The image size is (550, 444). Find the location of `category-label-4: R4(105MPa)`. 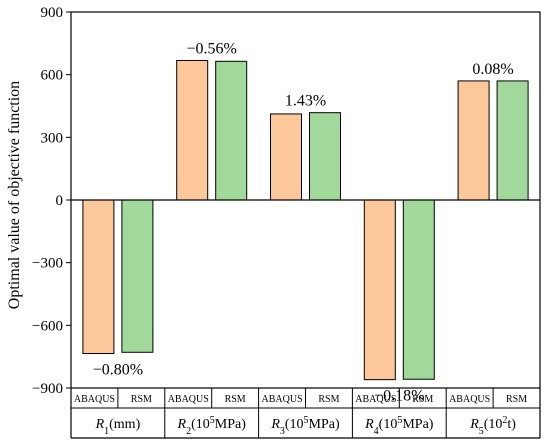

category-label-4: R4(105MPa) is located at coordinates (399, 426).